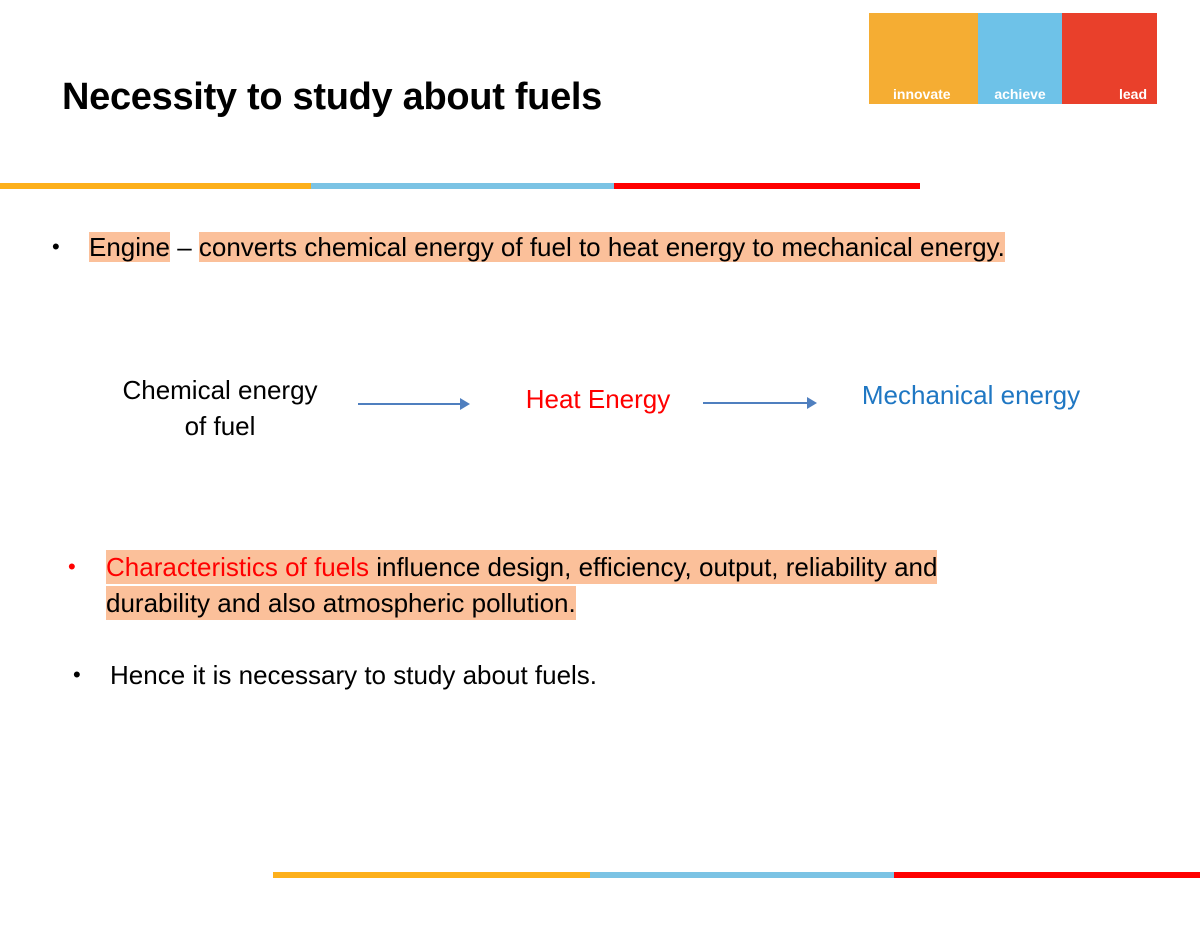 The width and height of the screenshot is (1200, 927). What do you see at coordinates (923, 58) in the screenshot?
I see `logo-segment-innovate: innovate` at bounding box center [923, 58].